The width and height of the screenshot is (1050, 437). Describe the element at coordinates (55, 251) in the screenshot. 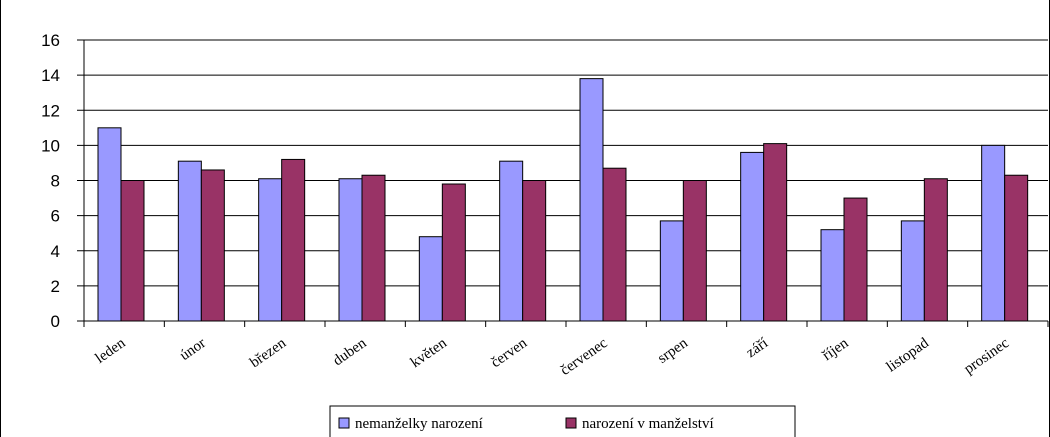

I see `y-tick-label: 4` at that location.